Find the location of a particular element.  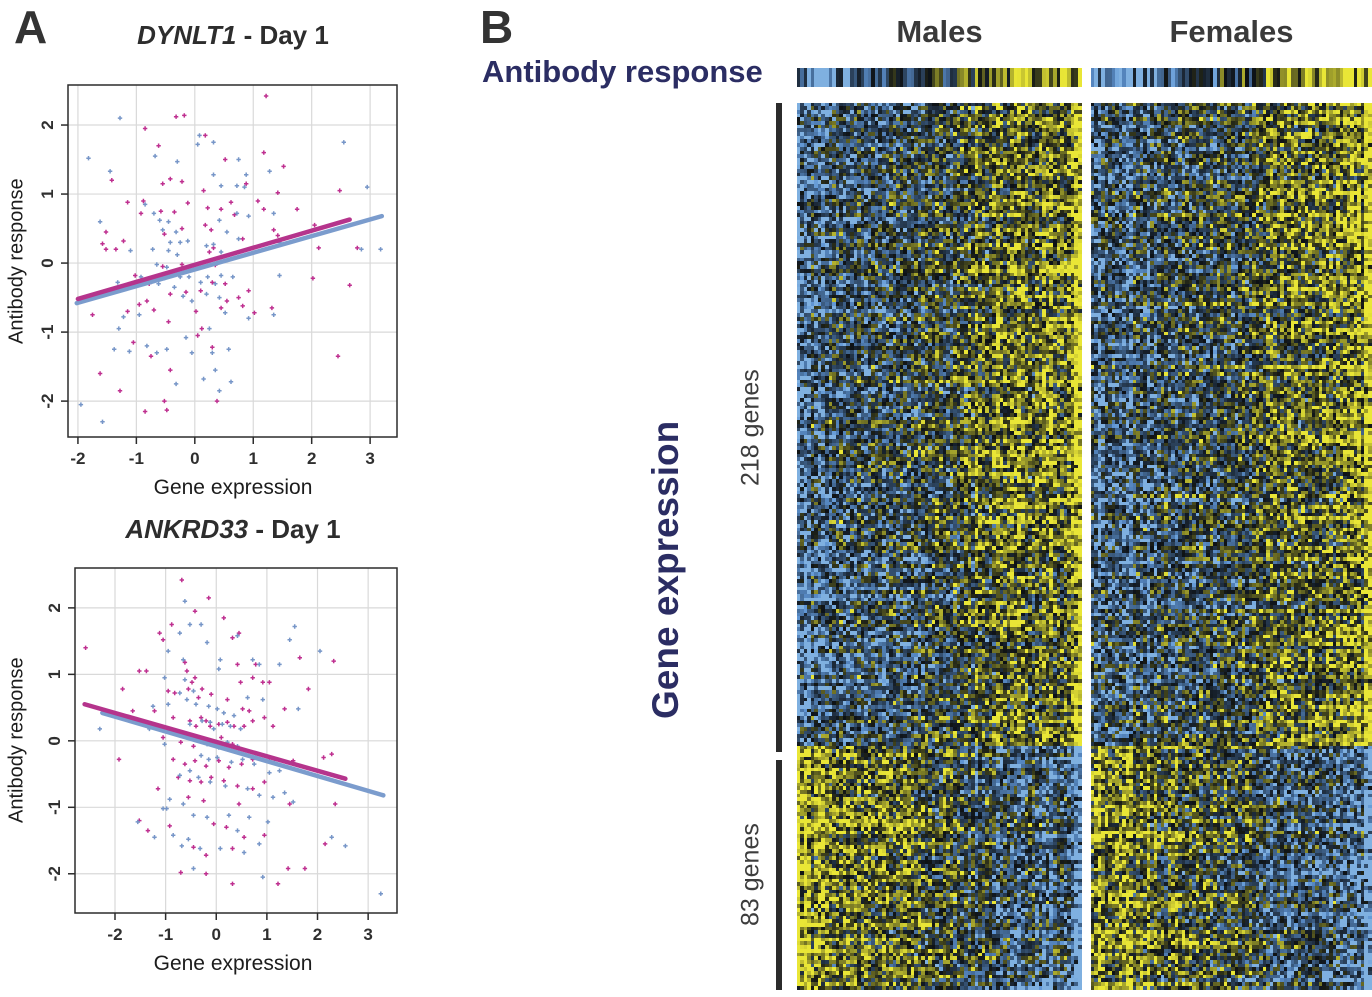

heatmap-group-label-females: Females is located at coordinates (1231, 31).